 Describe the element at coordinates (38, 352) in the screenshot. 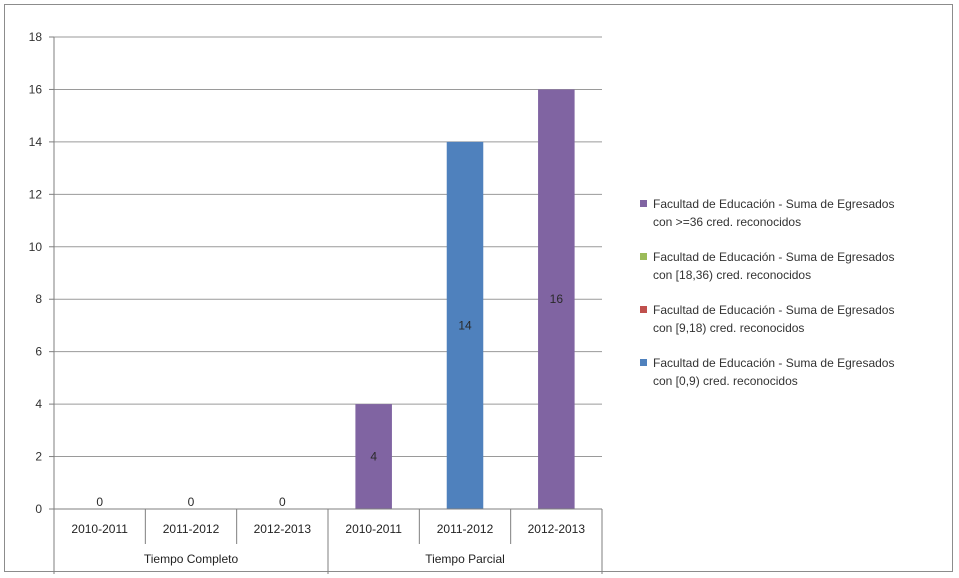

I see `y-tick-label: 6` at that location.